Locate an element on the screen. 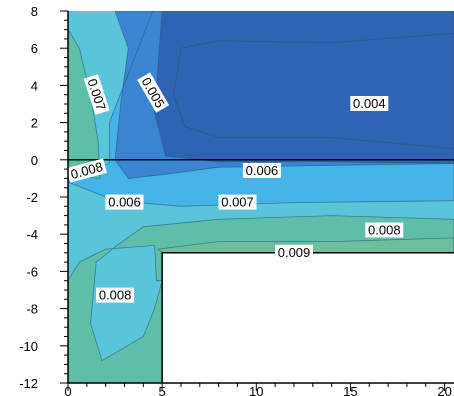 The image size is (454, 396). y-tick-label: -2 is located at coordinates (32, 197).